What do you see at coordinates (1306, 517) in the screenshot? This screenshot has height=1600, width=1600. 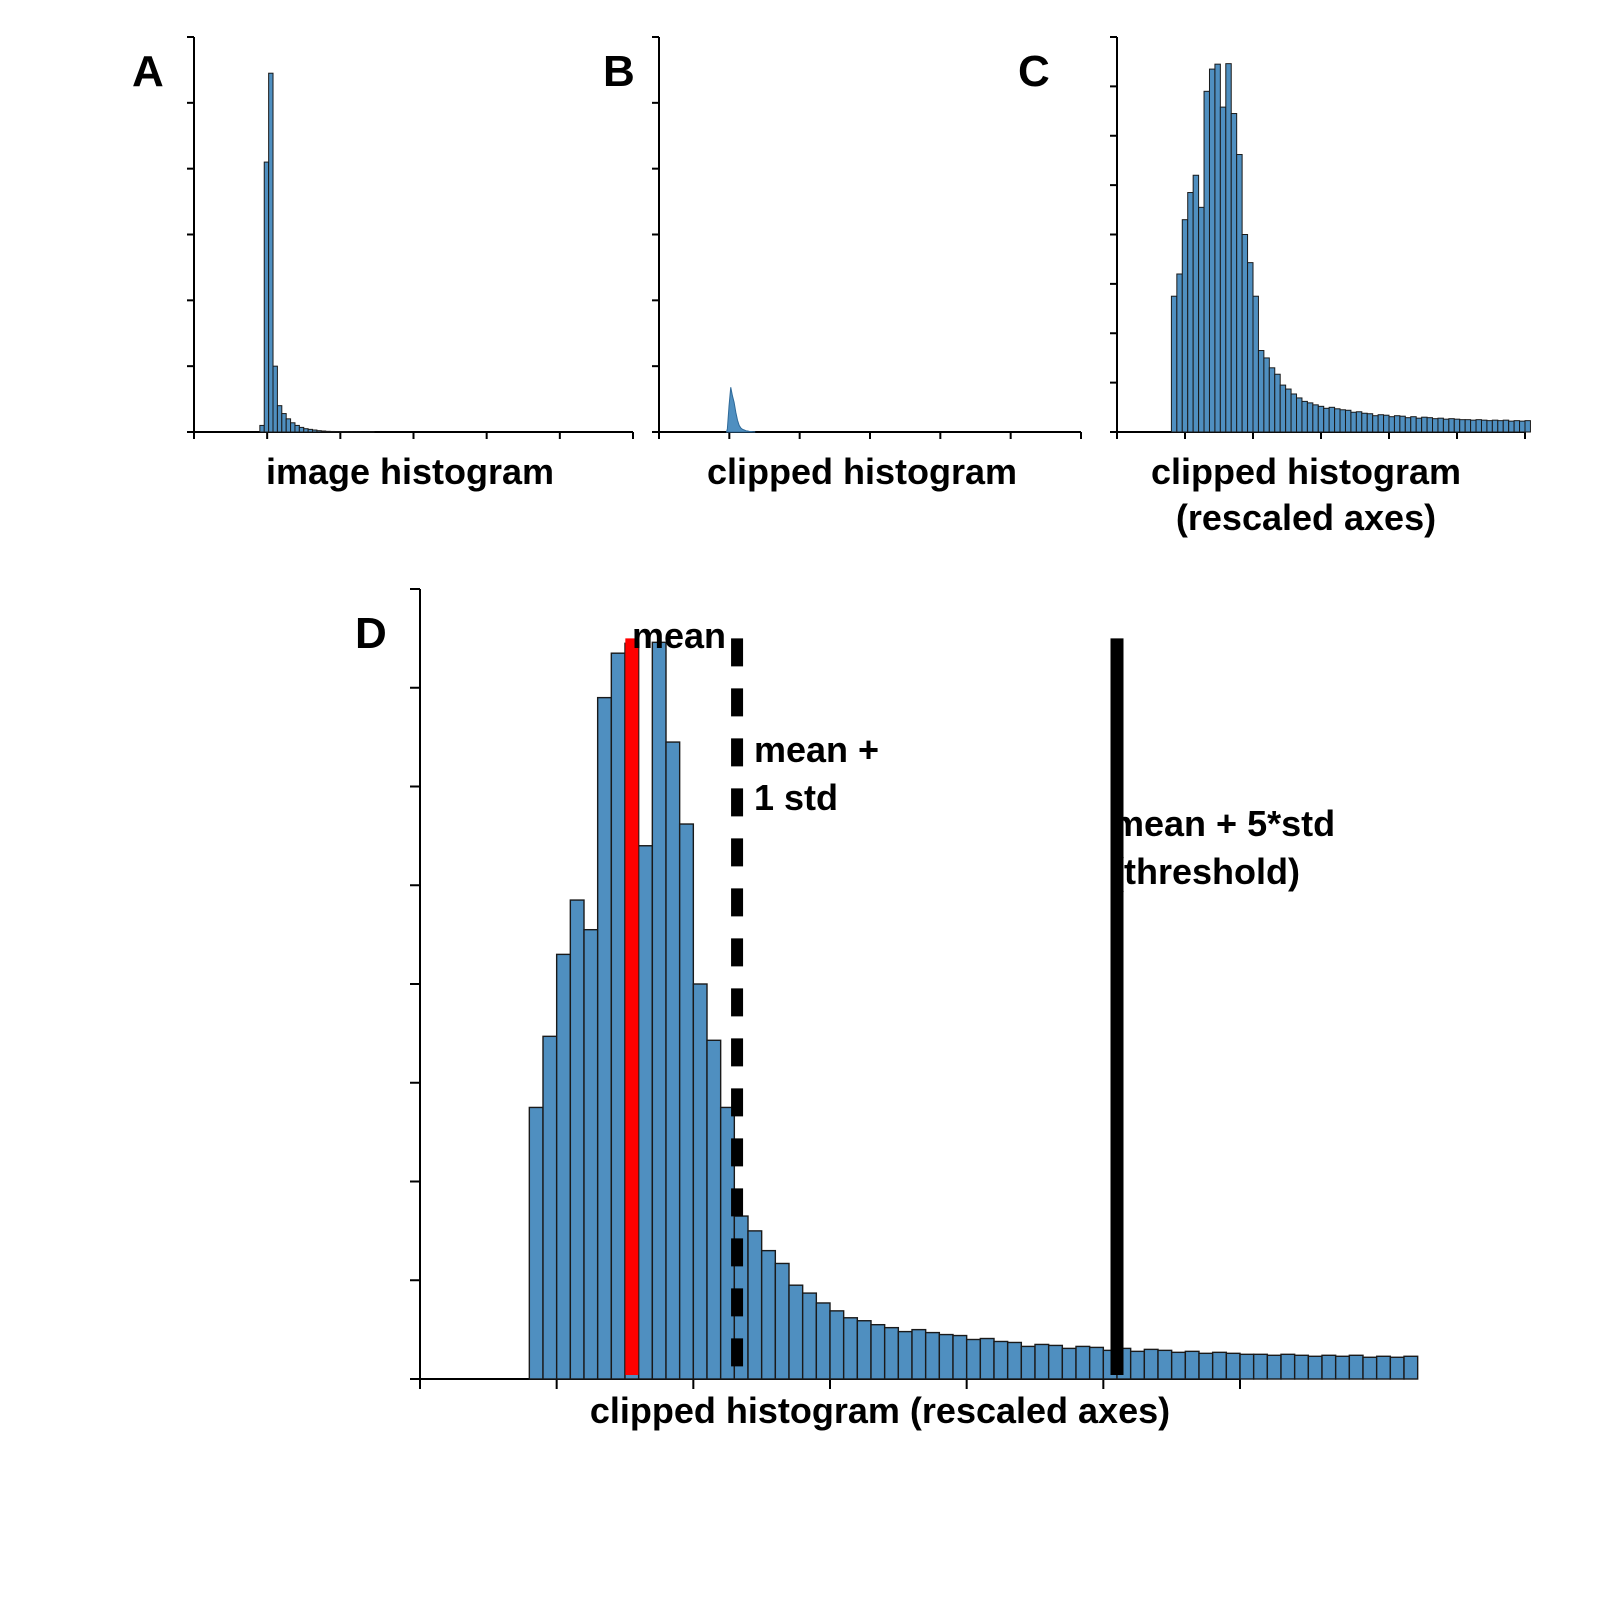 I see `panel-c-xlabel-line2: (rescaled axes)` at bounding box center [1306, 517].